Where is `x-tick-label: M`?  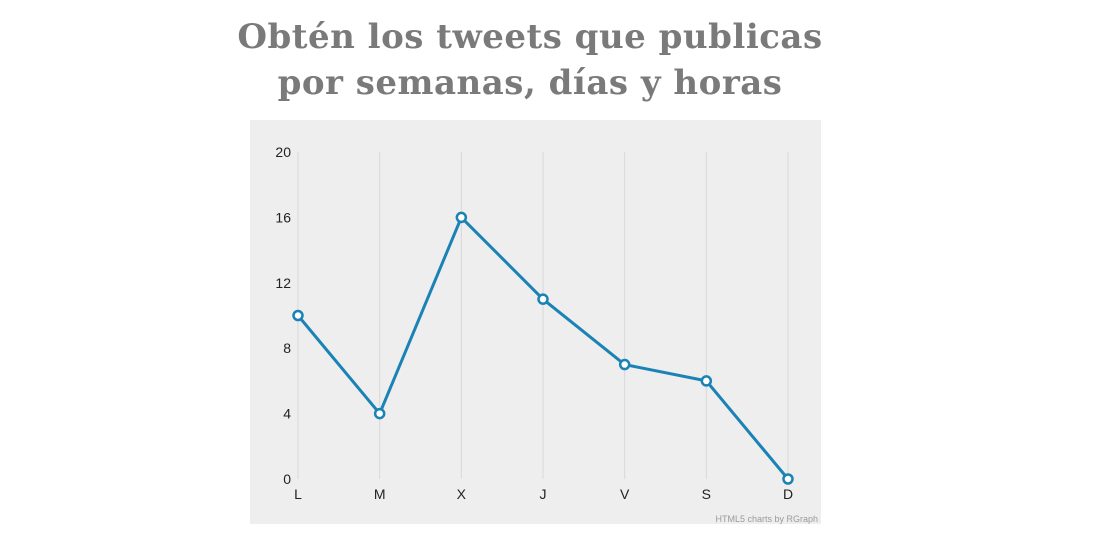
x-tick-label: M is located at coordinates (380, 494).